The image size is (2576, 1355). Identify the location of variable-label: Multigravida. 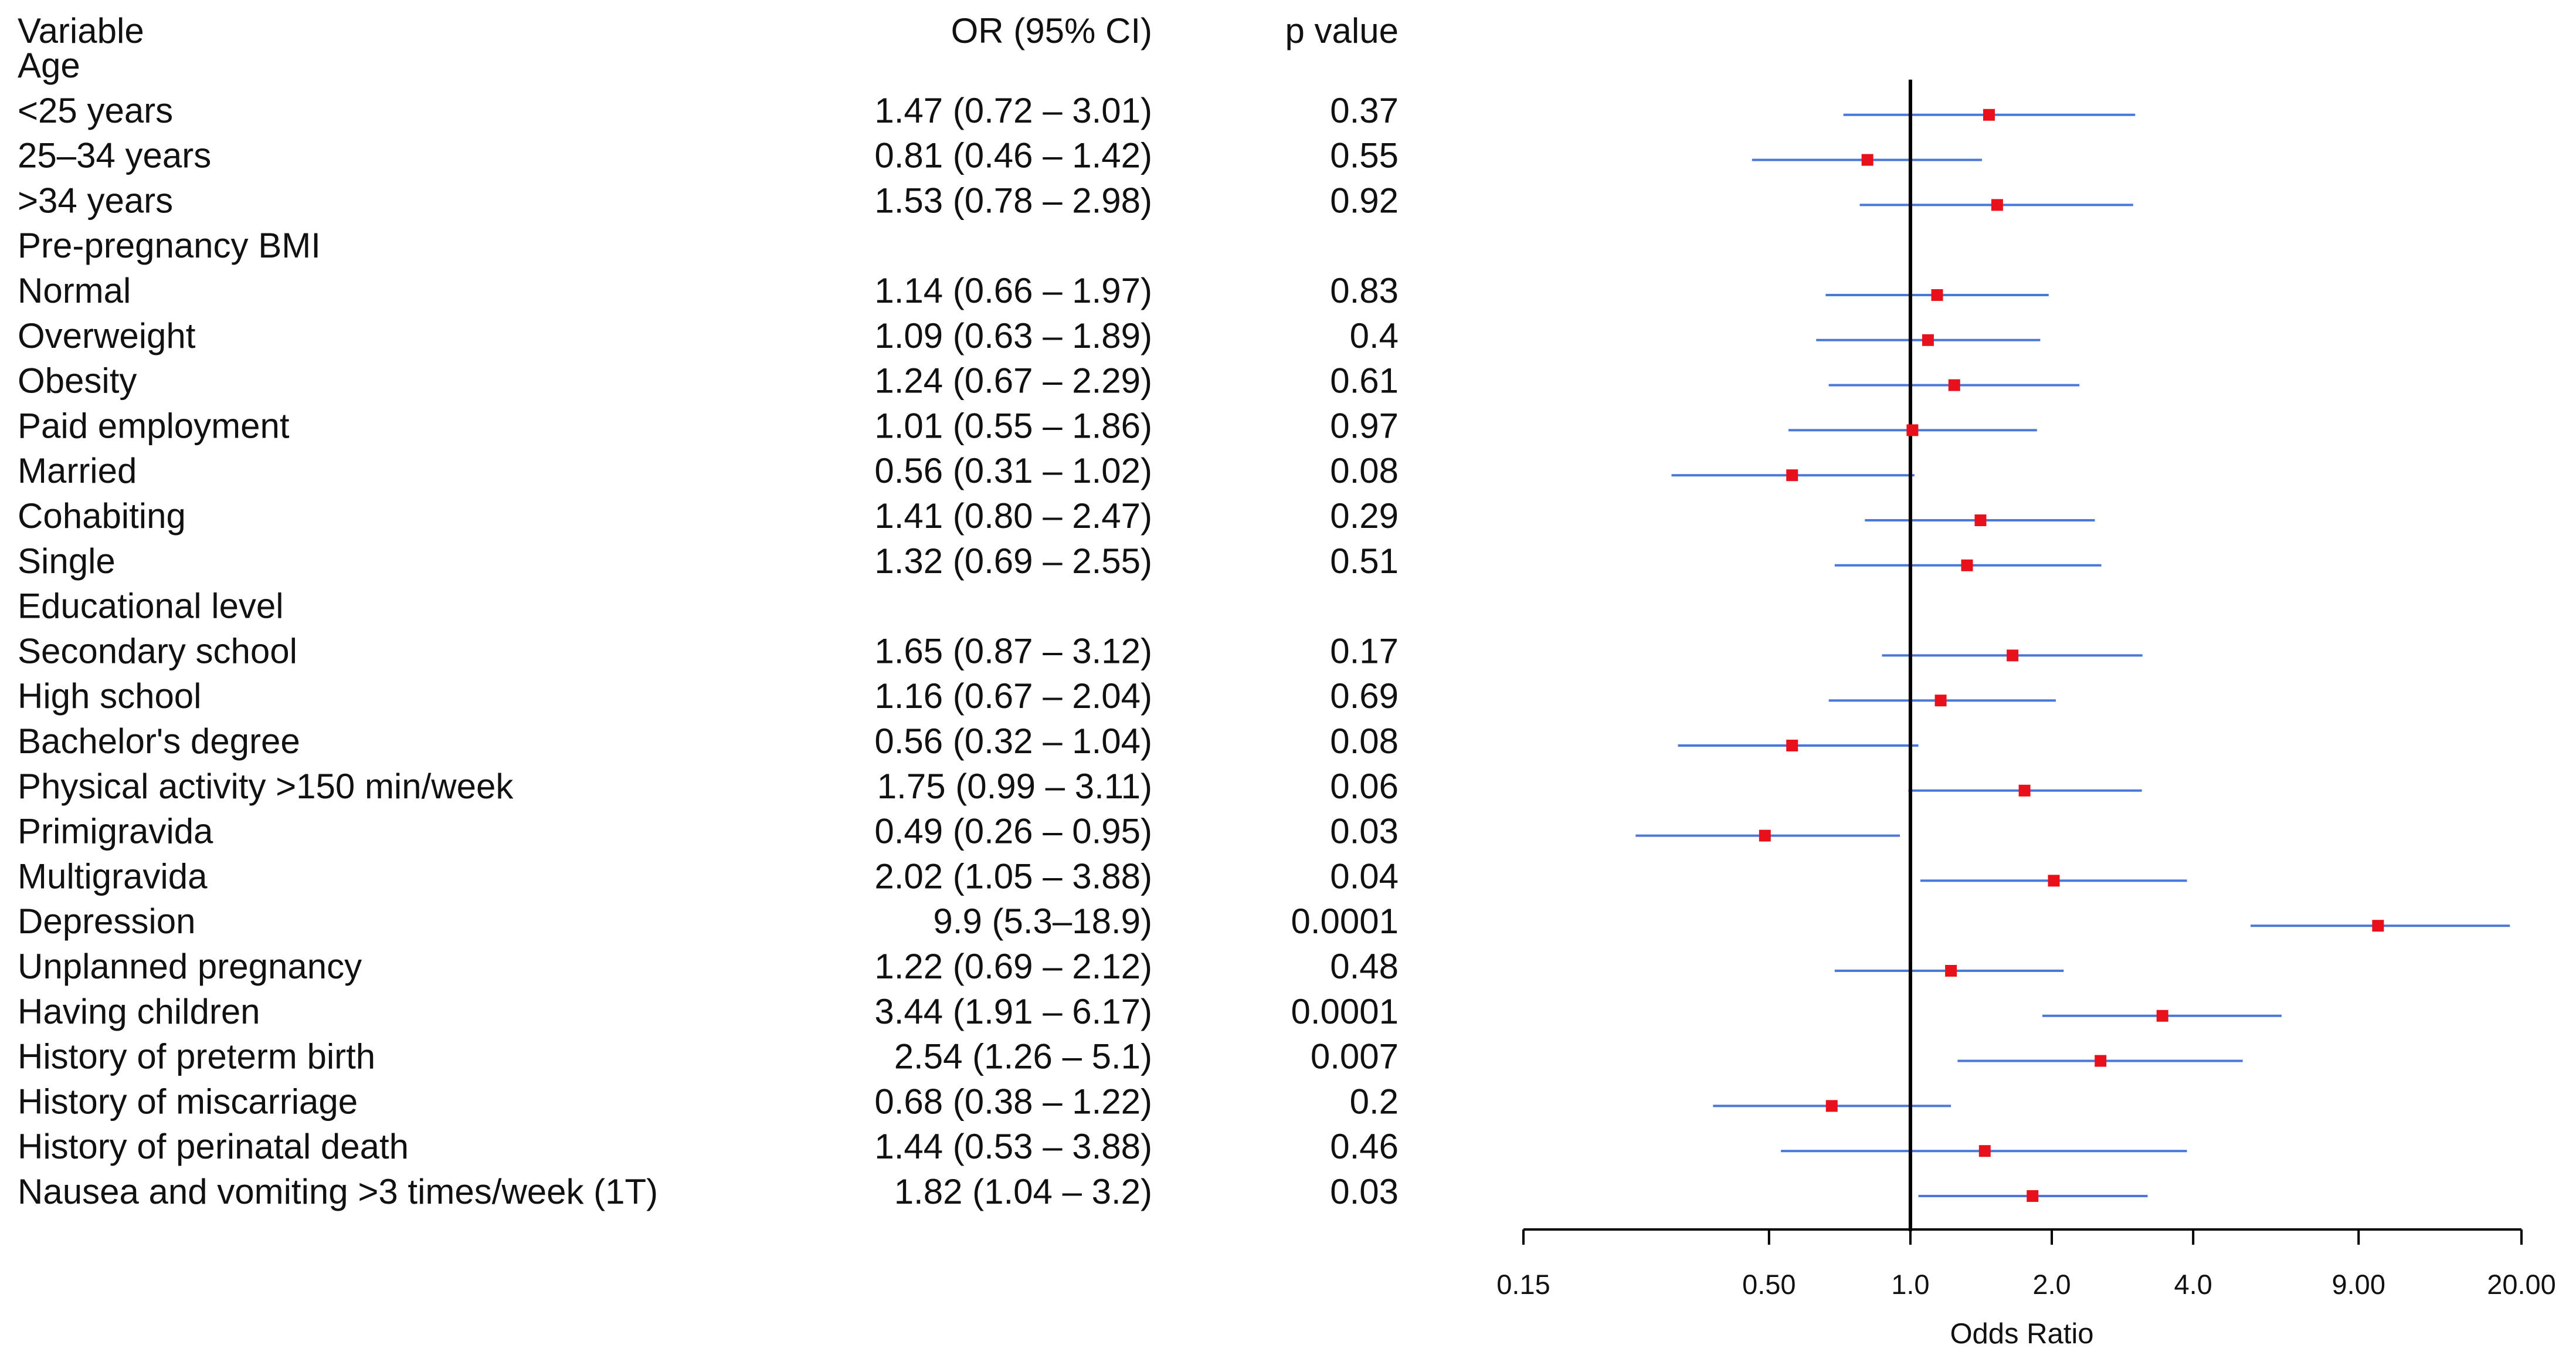
(113, 876).